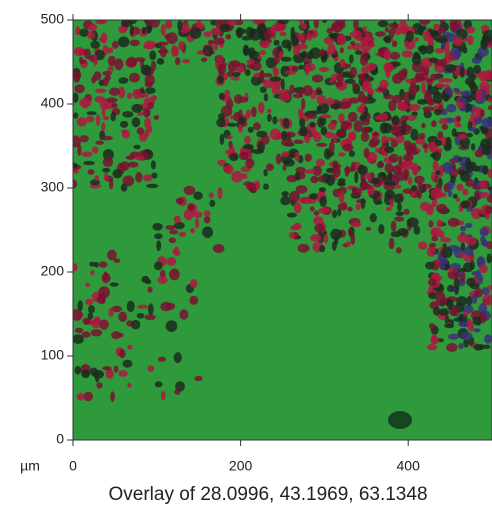  Describe the element at coordinates (53, 271) in the screenshot. I see `y-tick-label: 200` at that location.